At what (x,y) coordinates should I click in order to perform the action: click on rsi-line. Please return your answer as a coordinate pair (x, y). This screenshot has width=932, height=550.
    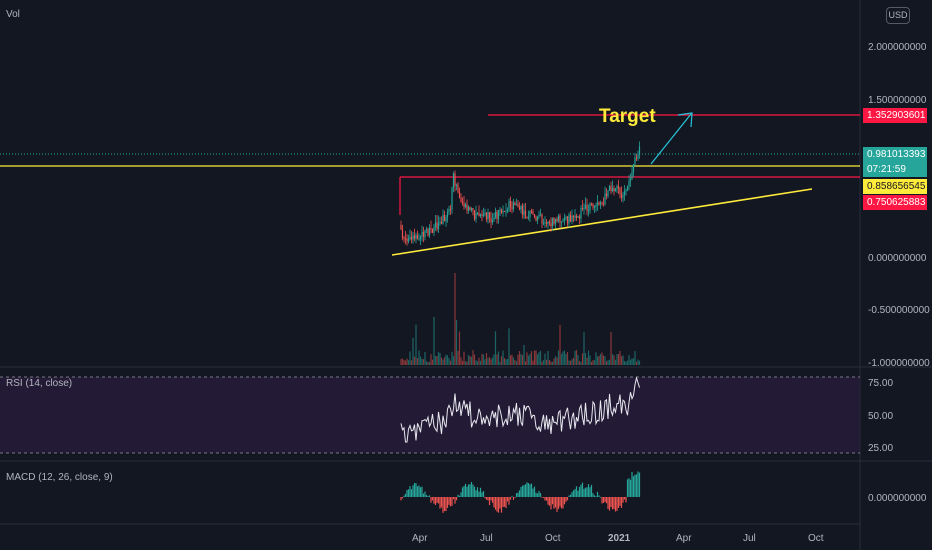
    Looking at the image, I should click on (520, 409).